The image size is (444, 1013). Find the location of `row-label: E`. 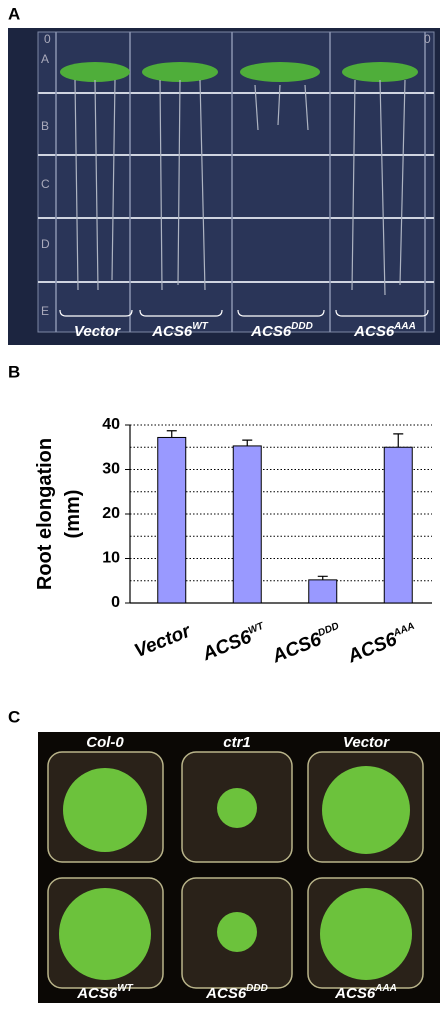

row-label: E is located at coordinates (45, 311).